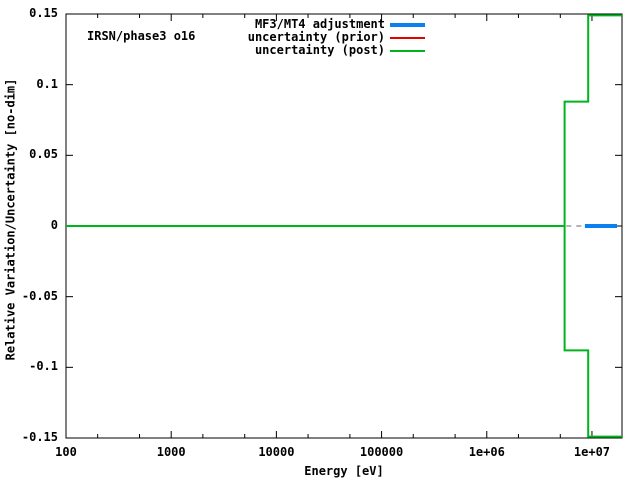  I want to click on legend-label-post: uncertainty (post), so click(319, 50).